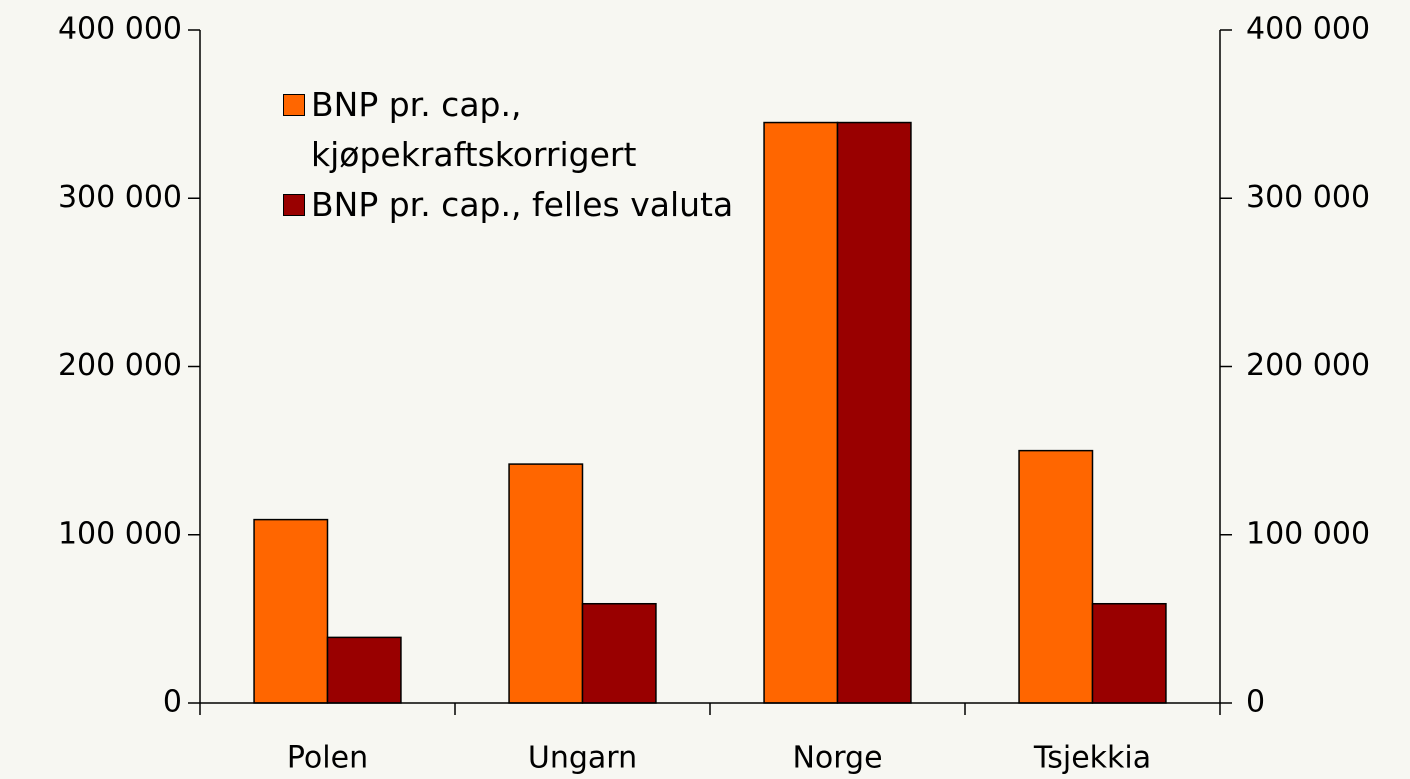  Describe the element at coordinates (474, 129) in the screenshot. I see `legend-label: BNP pr. cap., kjøpekraftskorrigert` at that location.